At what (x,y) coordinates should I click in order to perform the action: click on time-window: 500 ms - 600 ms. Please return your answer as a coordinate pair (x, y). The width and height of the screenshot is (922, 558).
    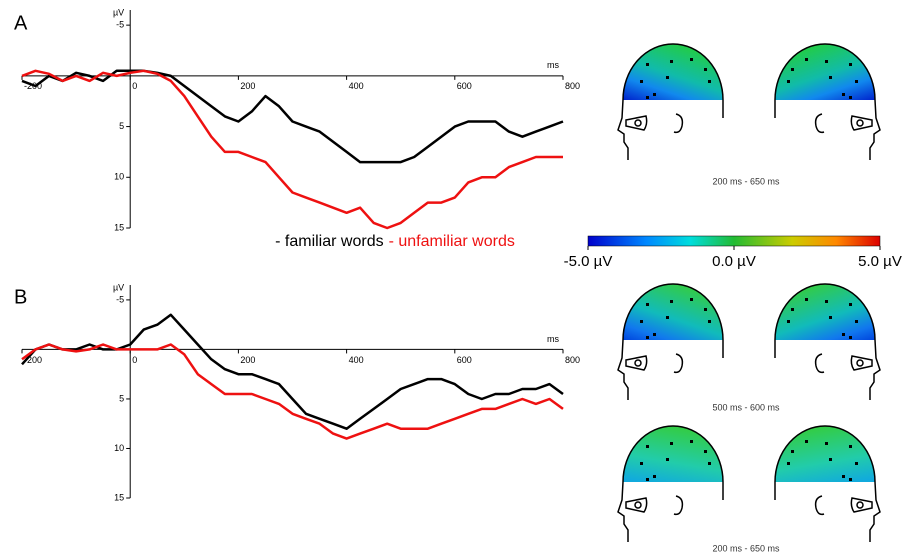
    Looking at the image, I should click on (746, 407).